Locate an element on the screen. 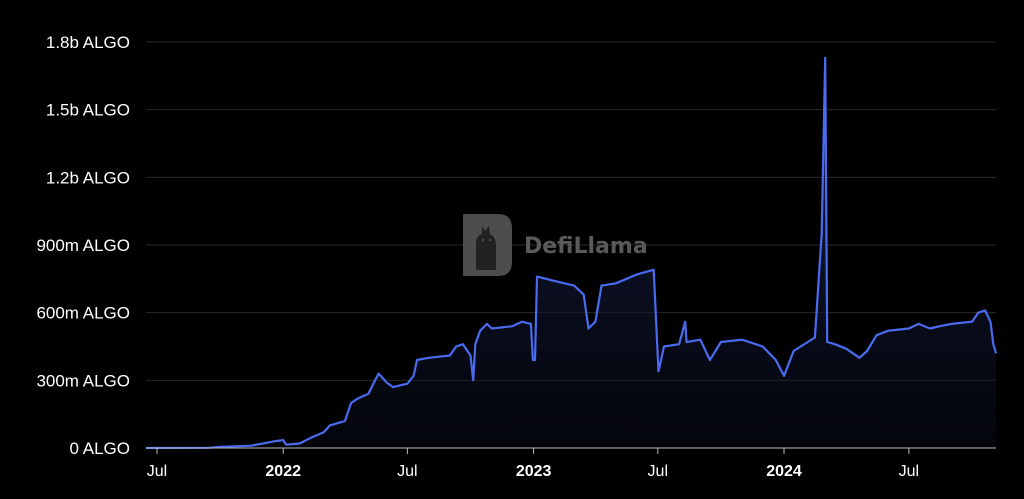 This screenshot has width=1024, height=499. y-tick-label: 1.8b ALGO is located at coordinates (88, 42).